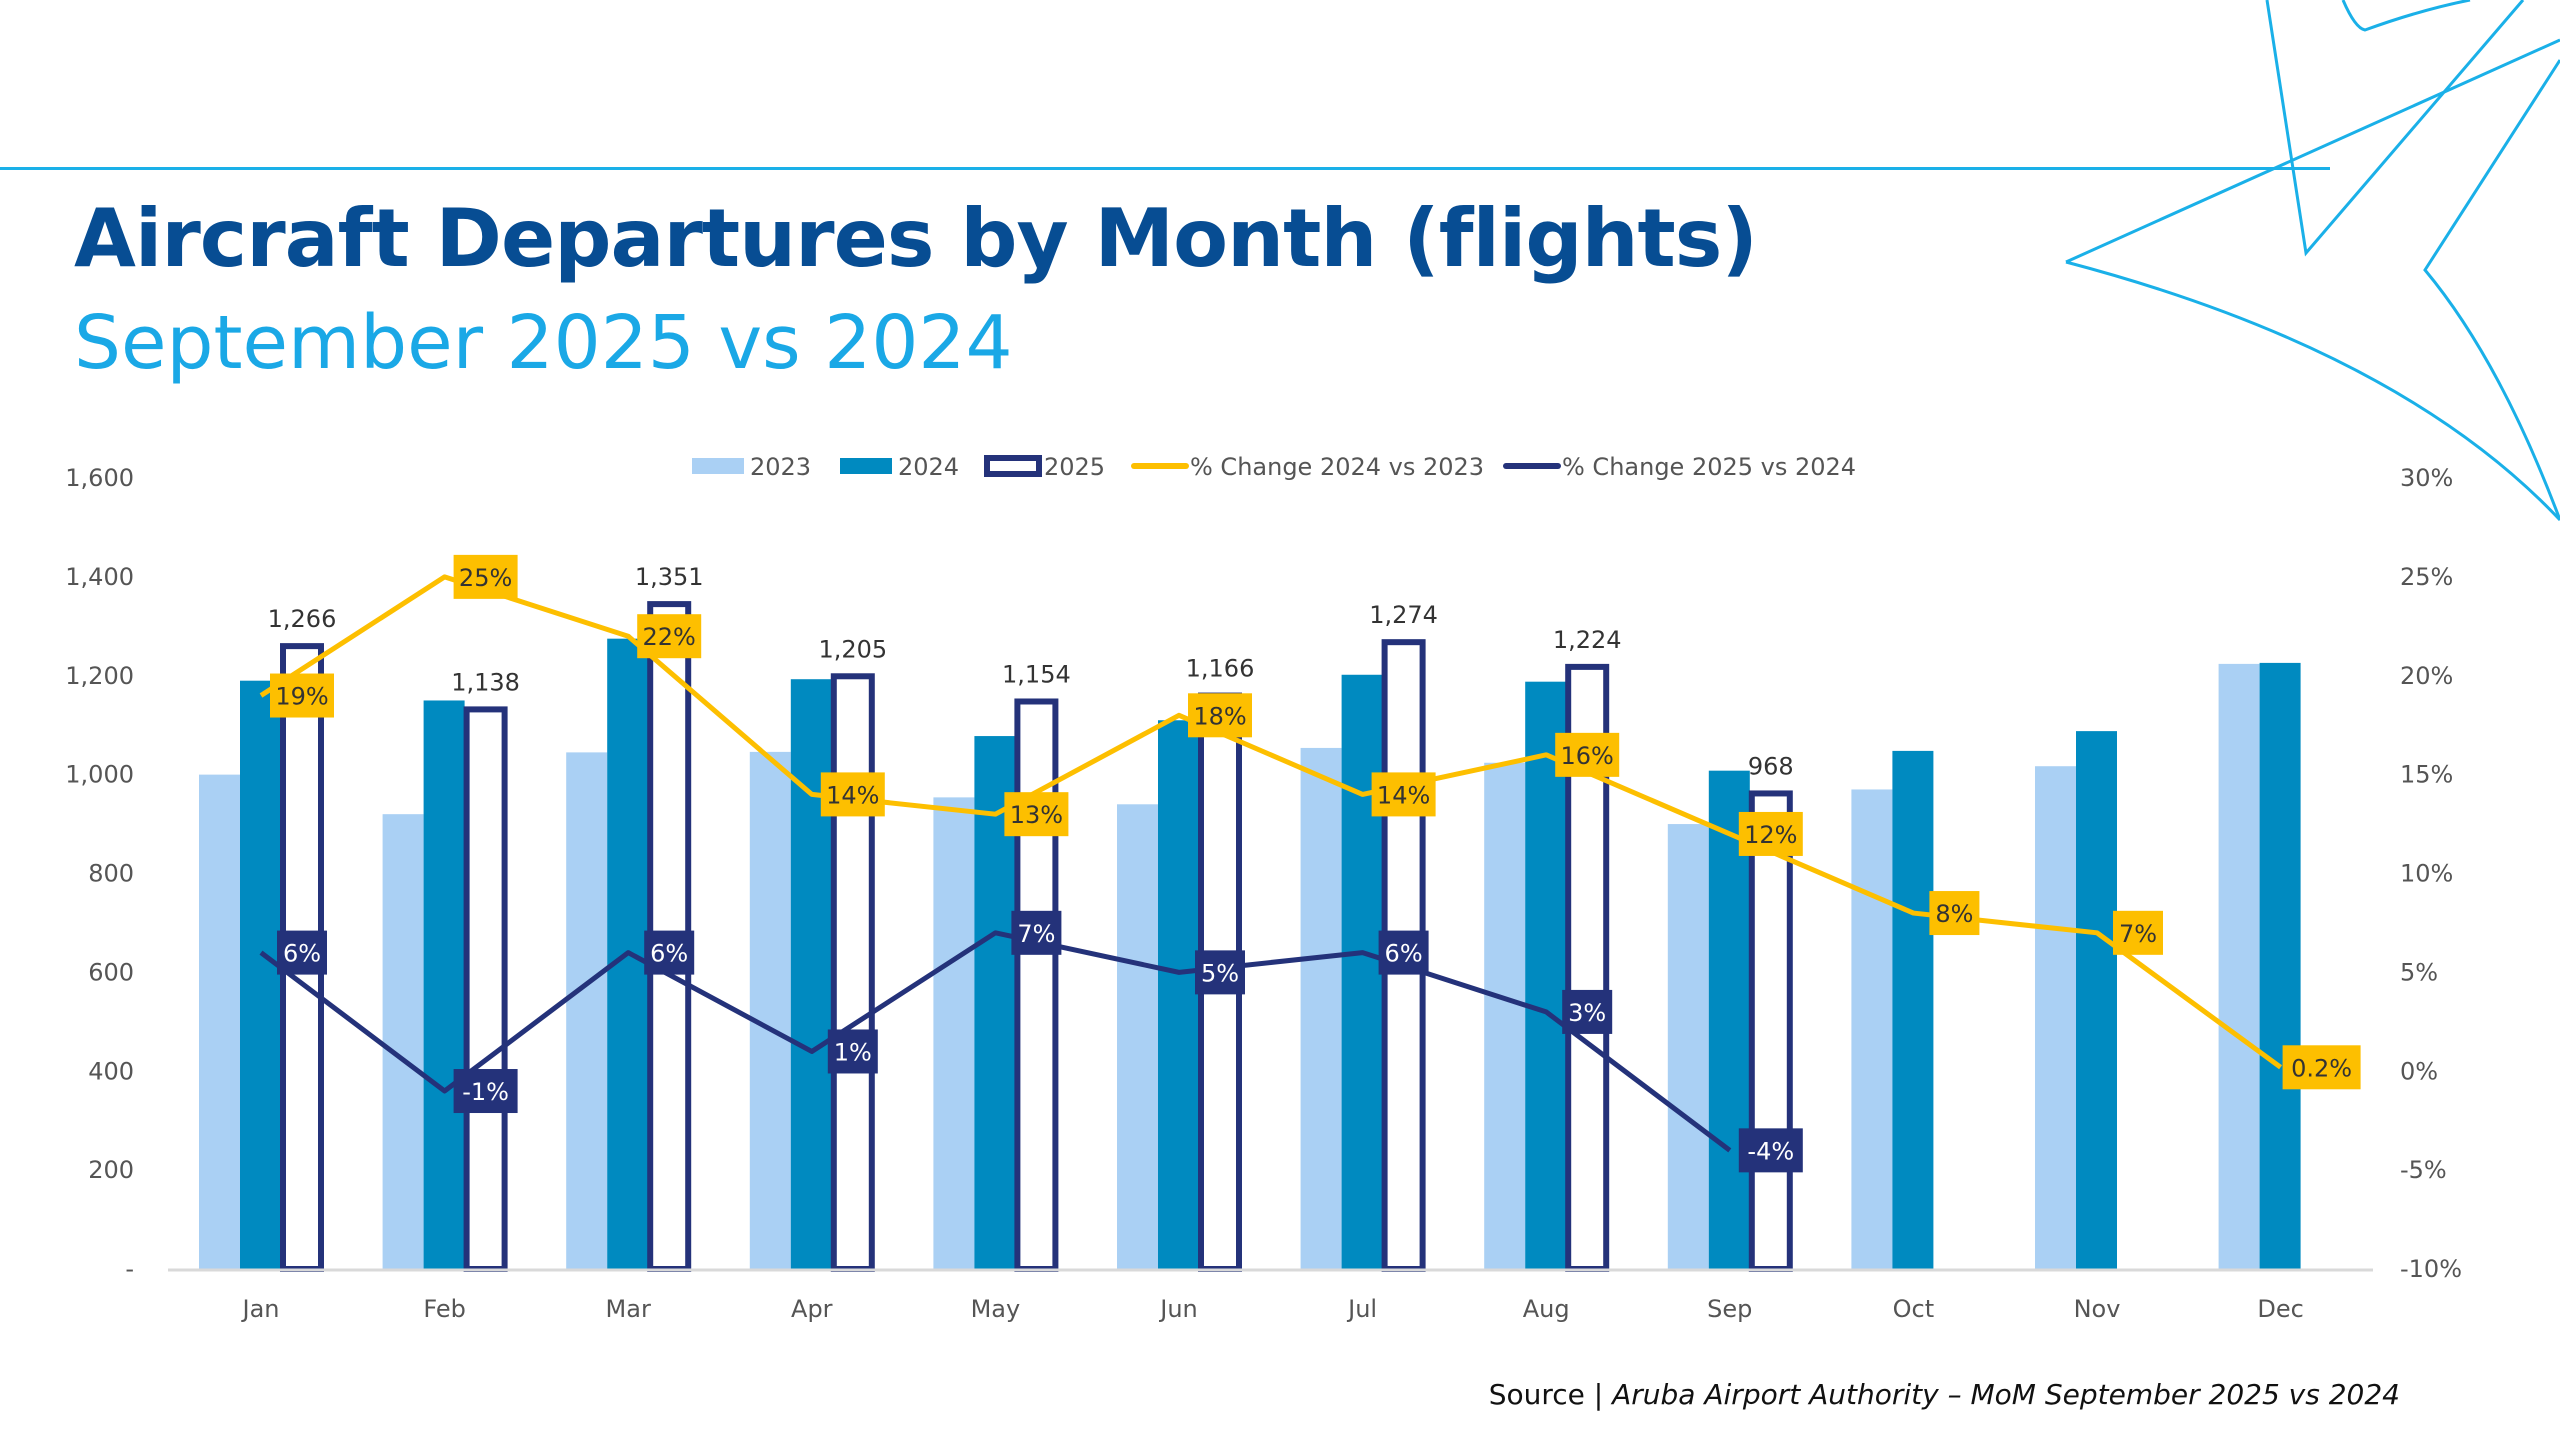 This screenshot has height=1440, width=2560. Describe the element at coordinates (302, 619) in the screenshot. I see `bar-2025-data-label: 1,266` at that location.